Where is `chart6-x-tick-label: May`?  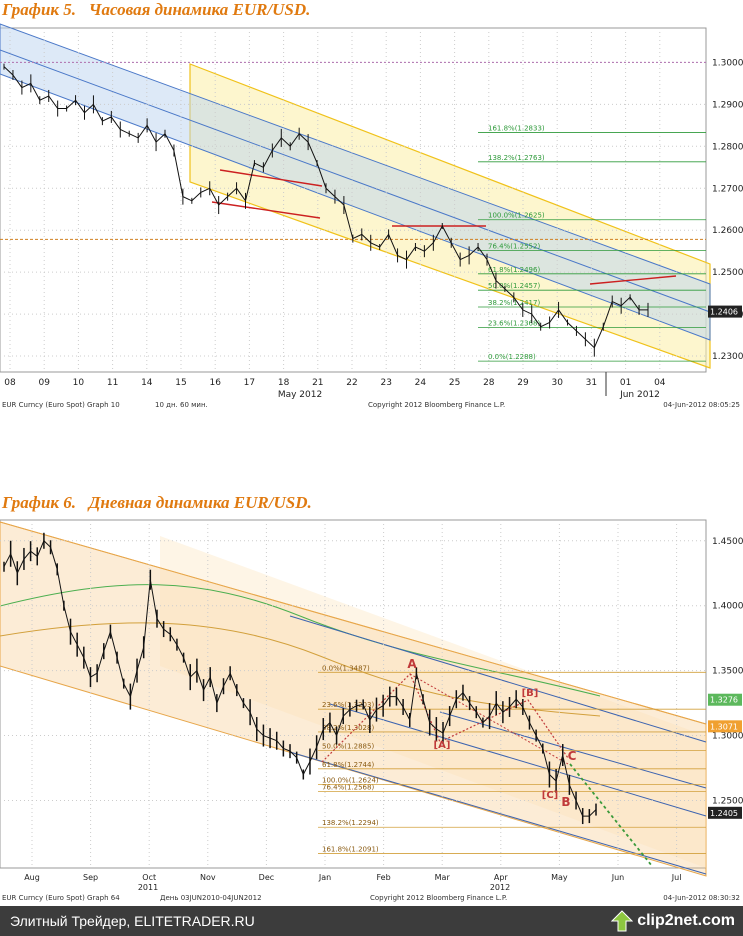
chart6-x-tick-label: May is located at coordinates (559, 877).